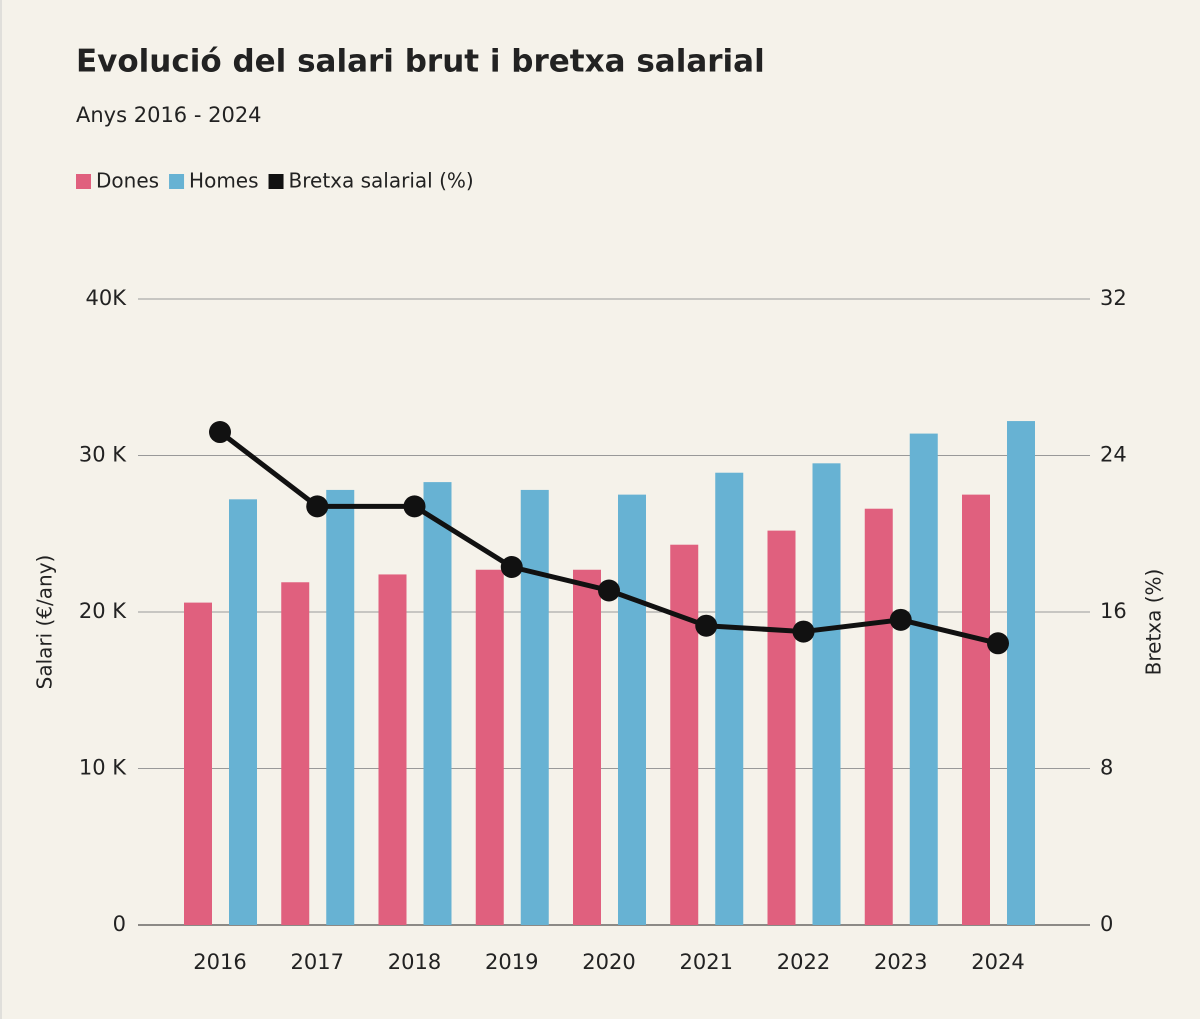 Image resolution: width=1200 pixels, height=1019 pixels. I want to click on x-tick-label: 2022, so click(803, 962).